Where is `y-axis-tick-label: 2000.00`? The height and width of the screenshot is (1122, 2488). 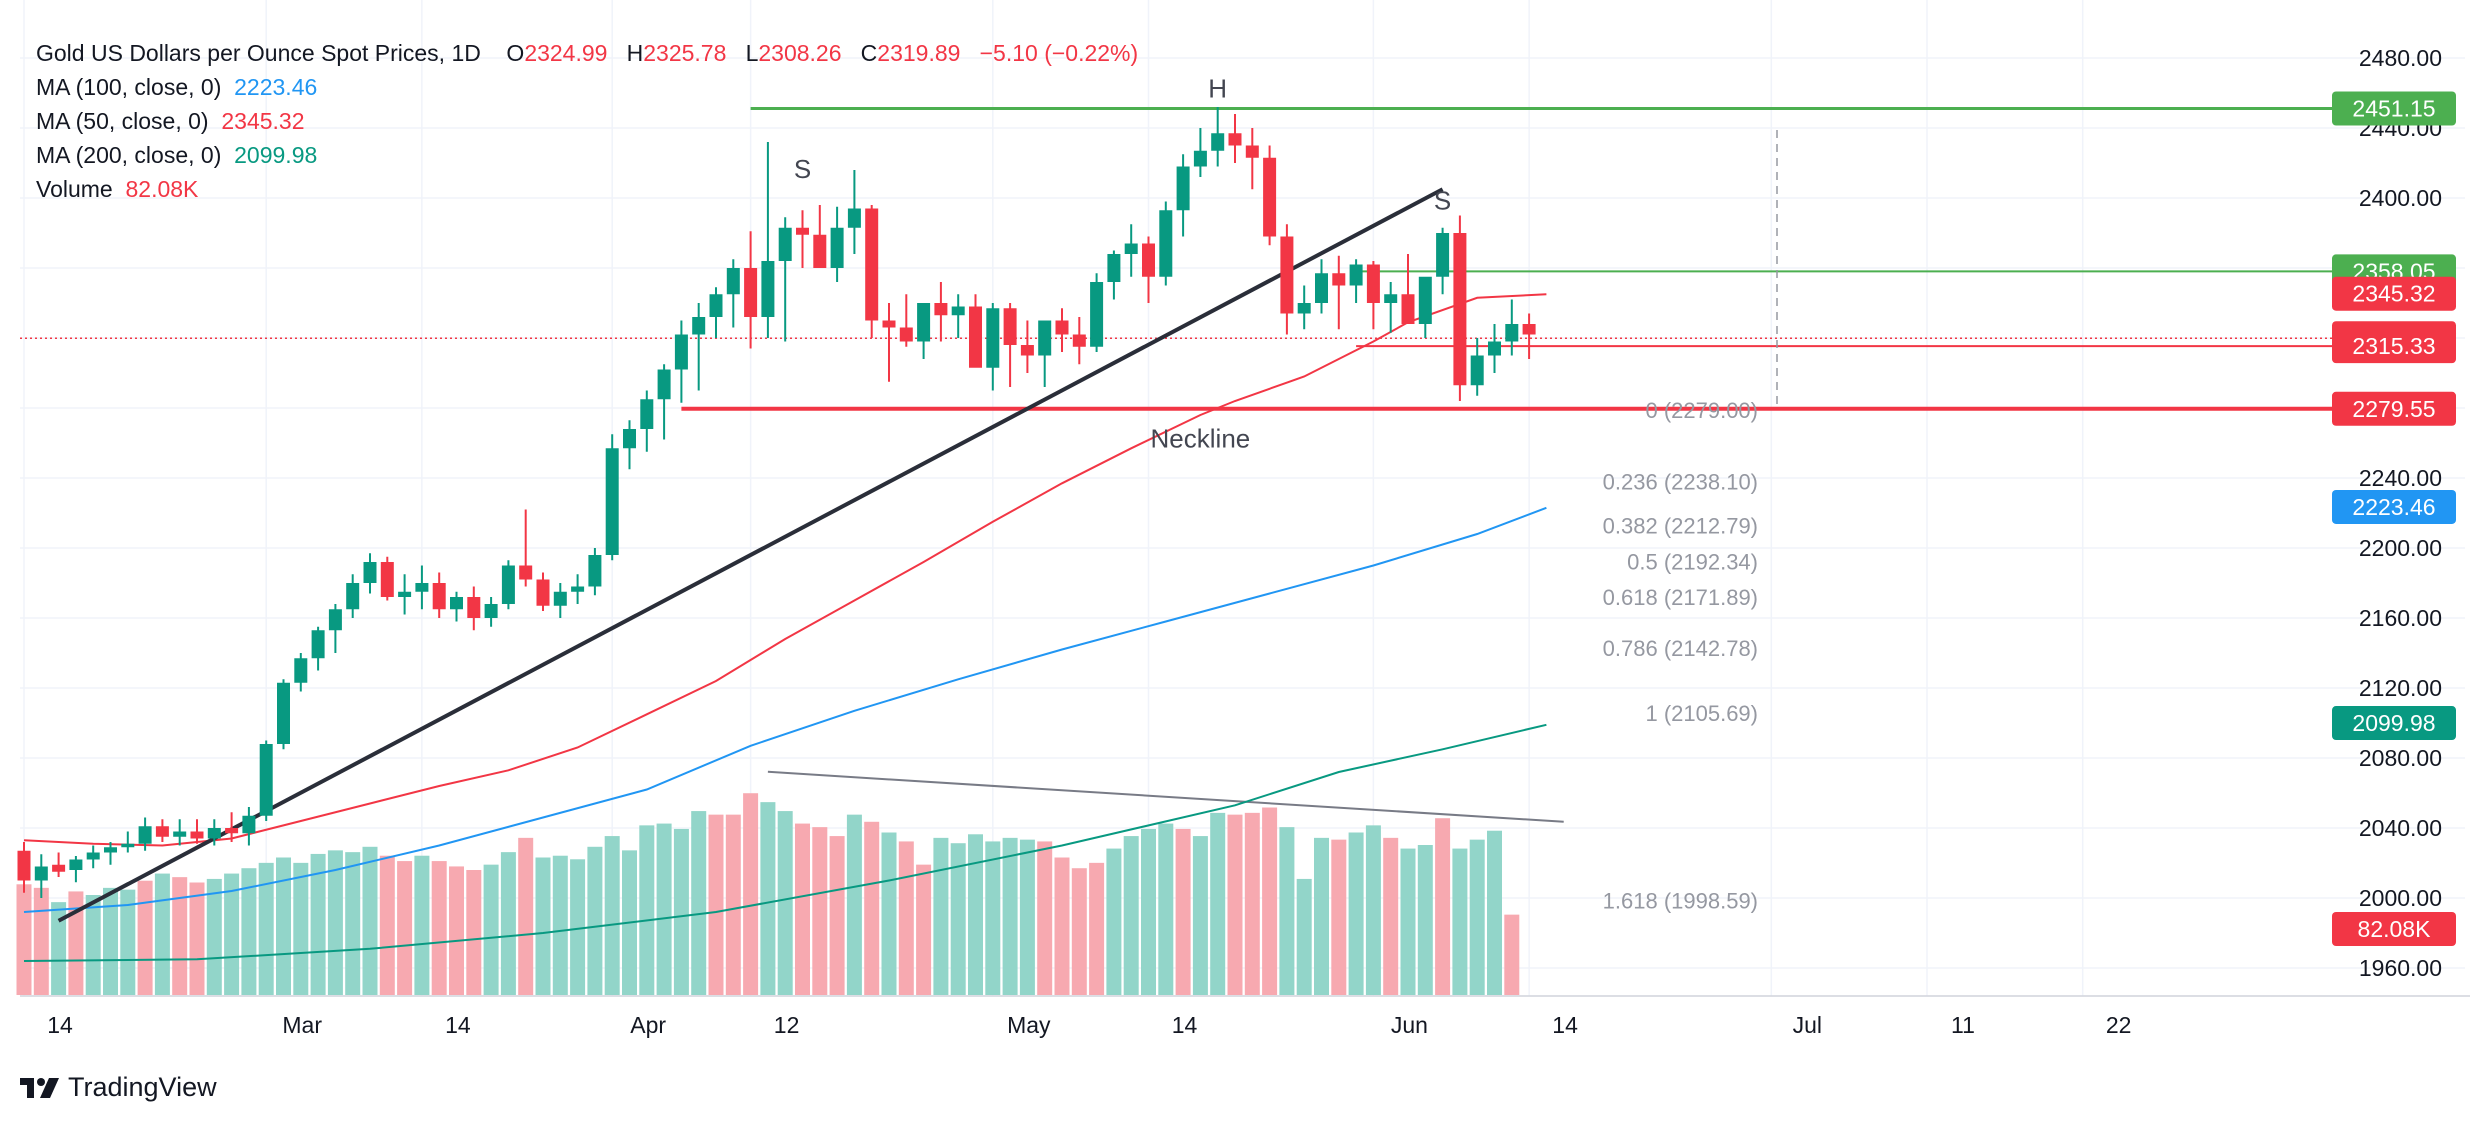
y-axis-tick-label: 2000.00 is located at coordinates (2400, 898).